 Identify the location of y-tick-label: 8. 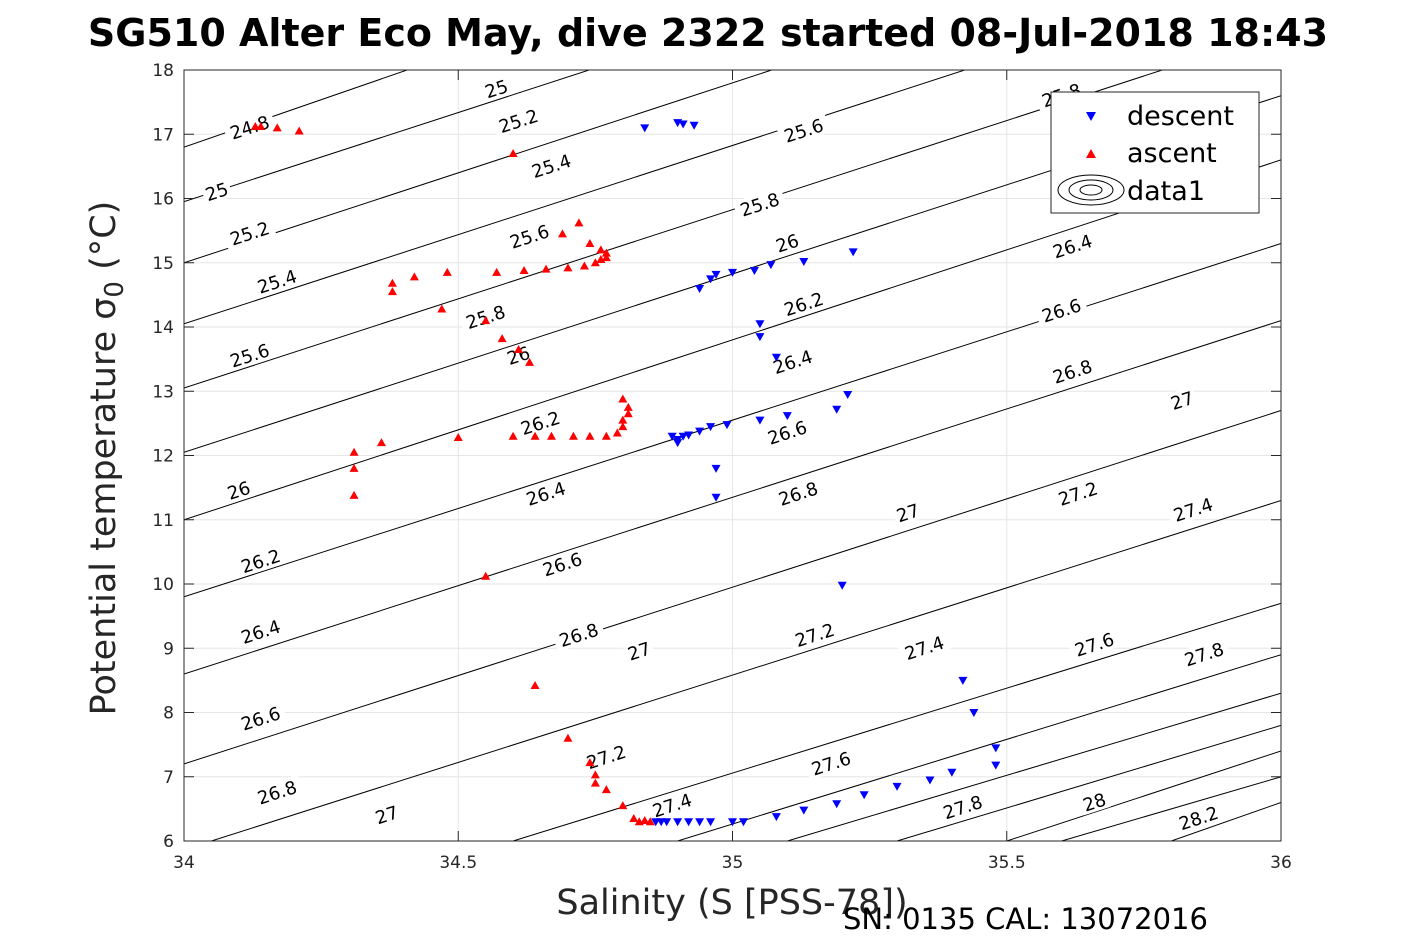
(168, 714).